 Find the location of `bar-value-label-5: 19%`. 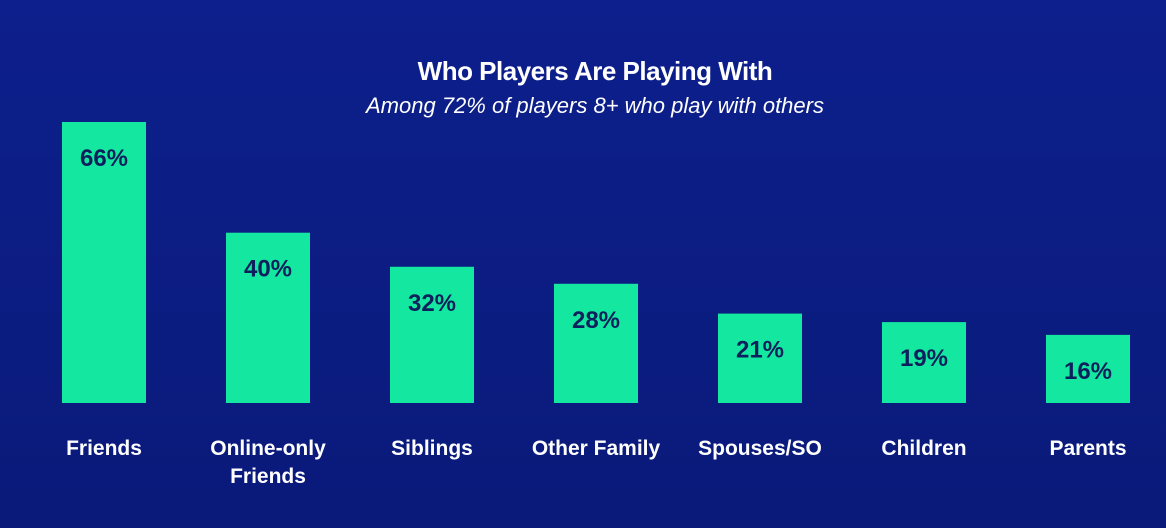

bar-value-label-5: 19% is located at coordinates (924, 358).